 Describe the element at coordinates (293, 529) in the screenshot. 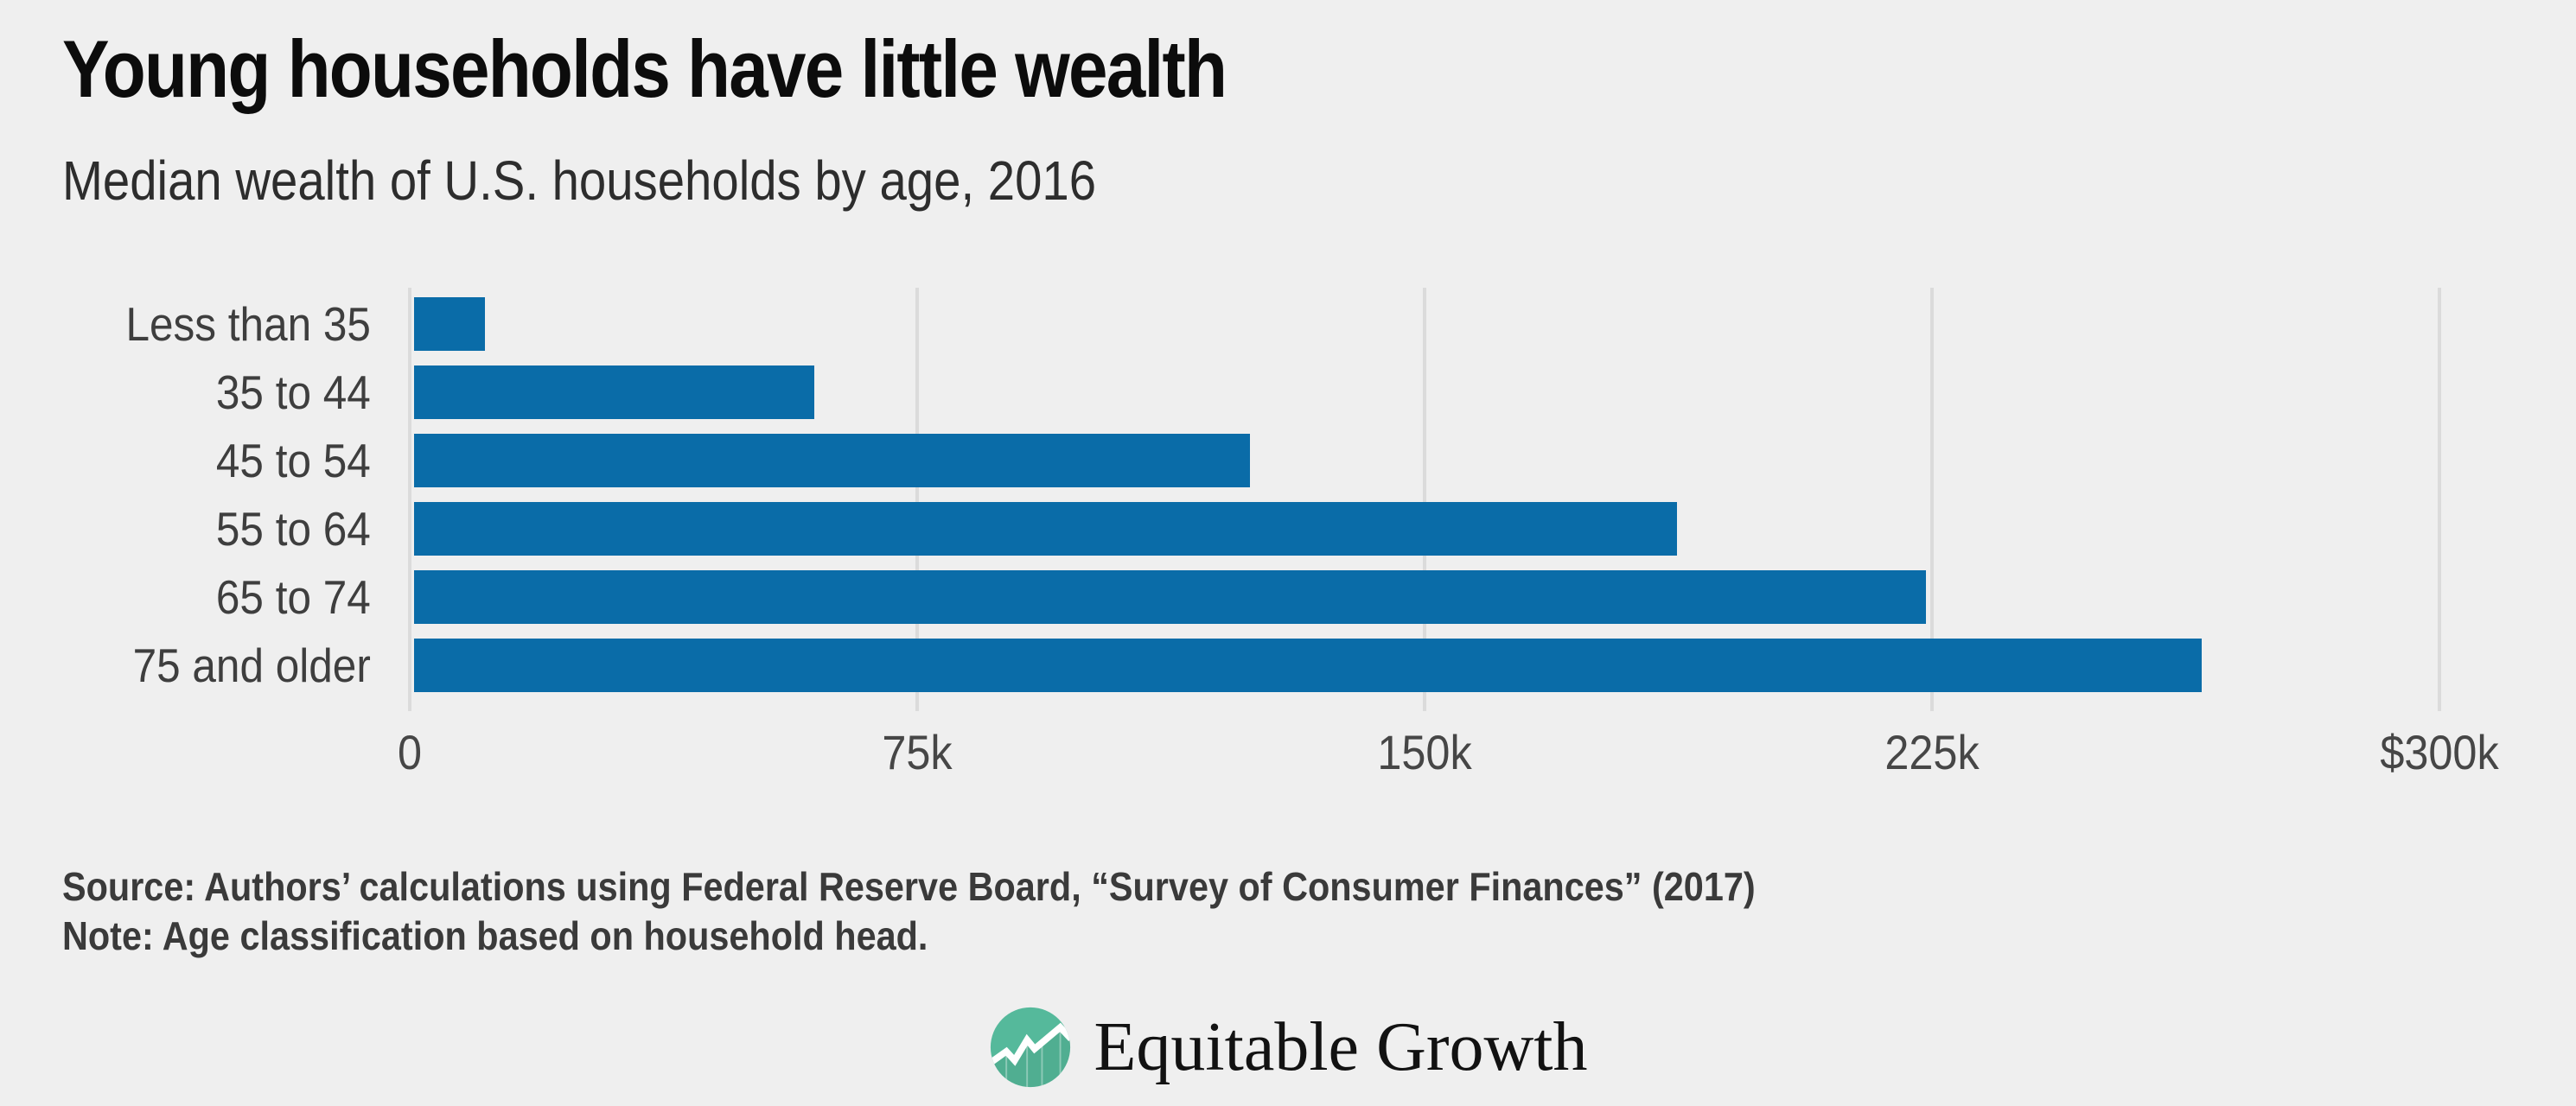

I see `y-axis-label: 55 to 64` at that location.